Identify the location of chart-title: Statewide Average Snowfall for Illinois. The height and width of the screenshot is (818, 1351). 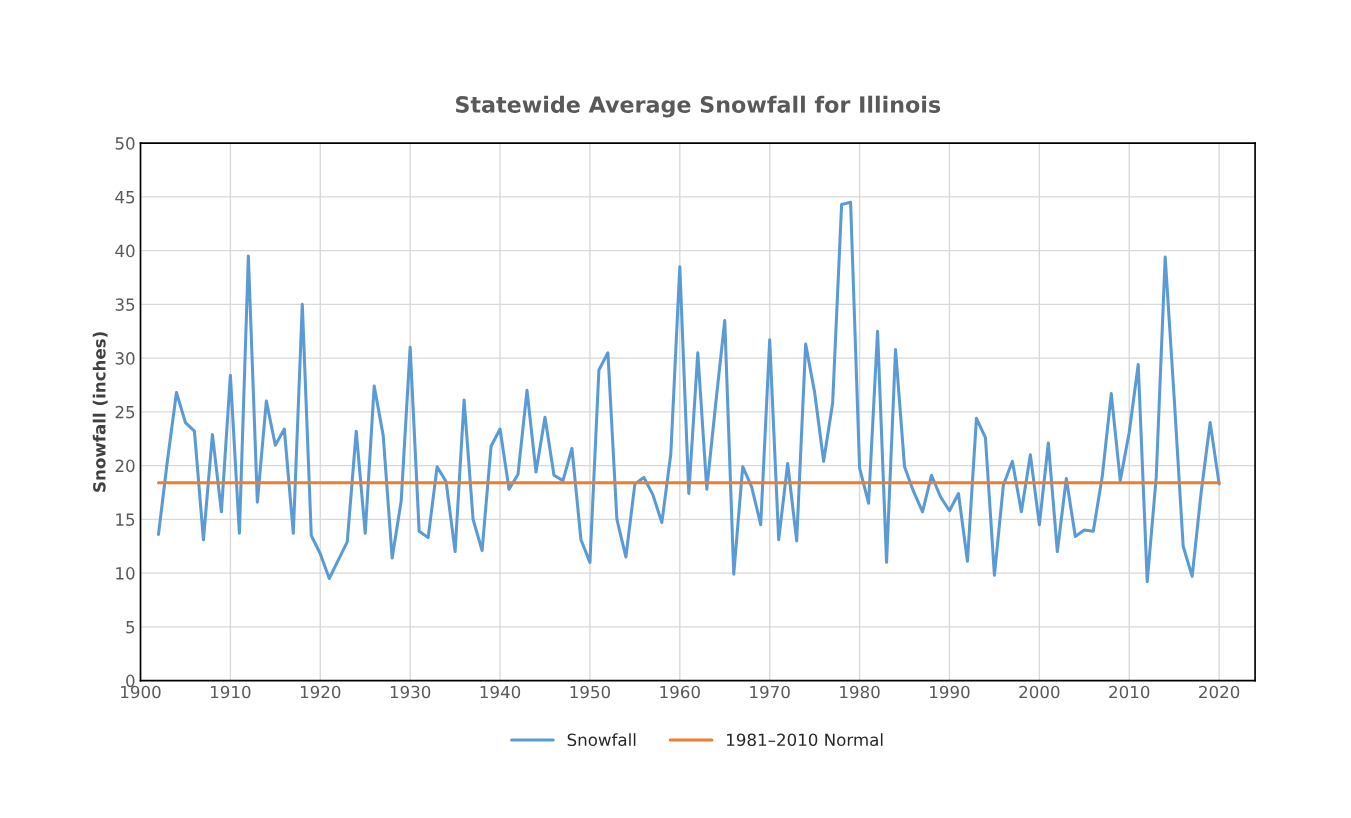
(698, 106).